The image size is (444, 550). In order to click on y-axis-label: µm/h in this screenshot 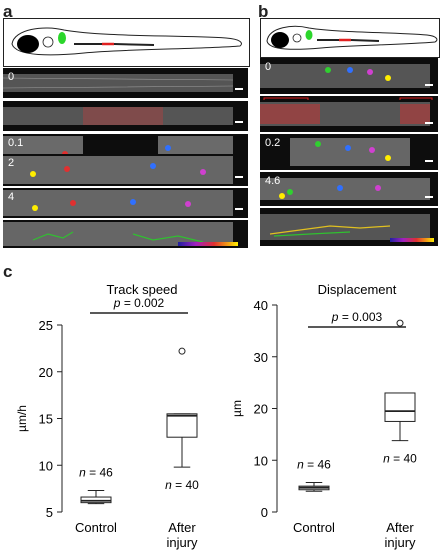, I will do `click(22, 418)`.